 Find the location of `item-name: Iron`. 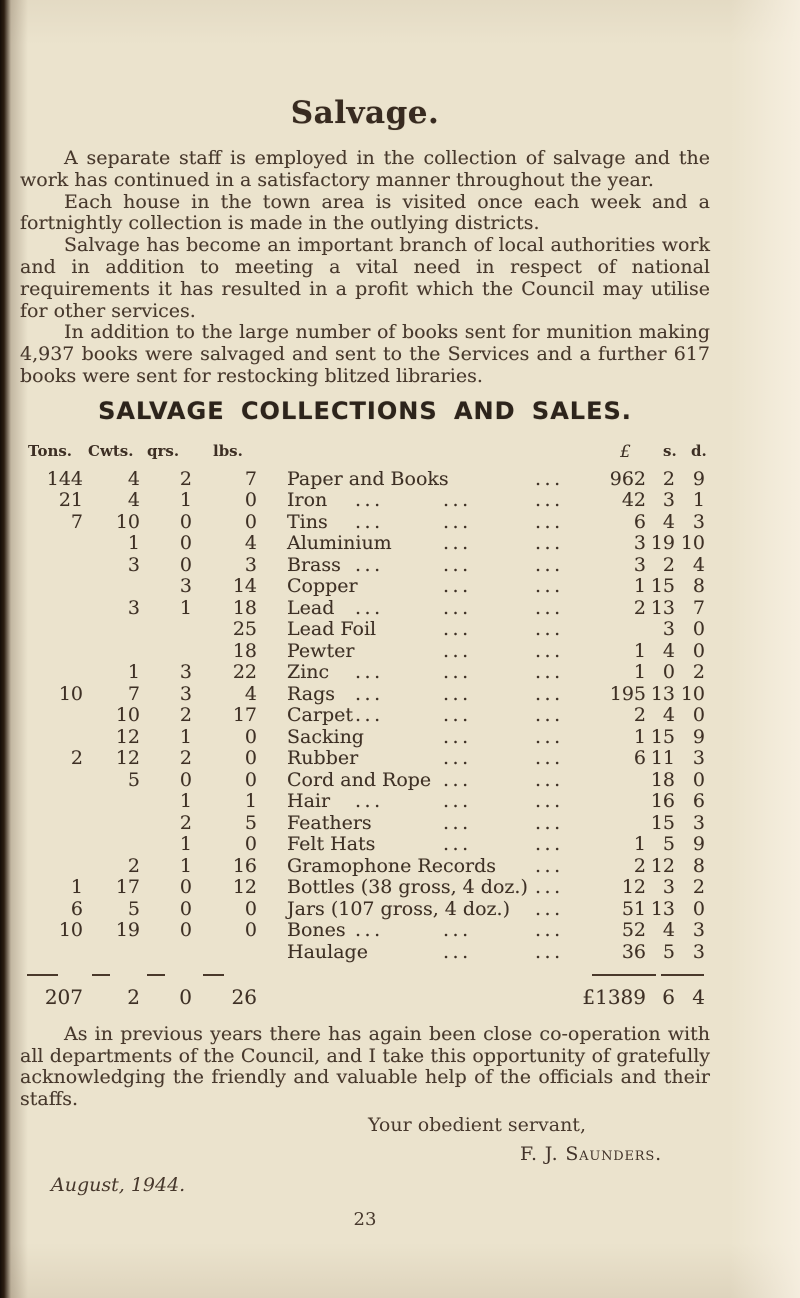

item-name: Iron is located at coordinates (307, 500).